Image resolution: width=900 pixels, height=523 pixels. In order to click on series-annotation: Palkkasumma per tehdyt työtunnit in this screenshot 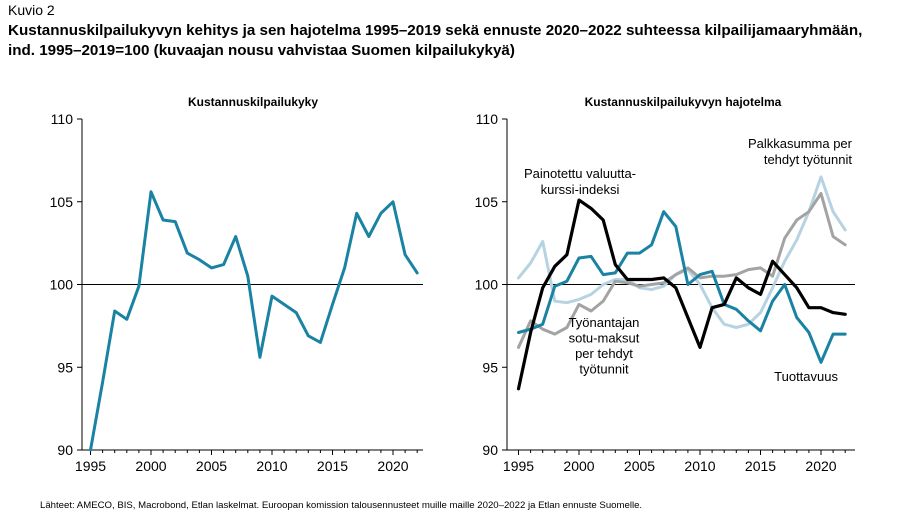, I will do `click(800, 151)`.